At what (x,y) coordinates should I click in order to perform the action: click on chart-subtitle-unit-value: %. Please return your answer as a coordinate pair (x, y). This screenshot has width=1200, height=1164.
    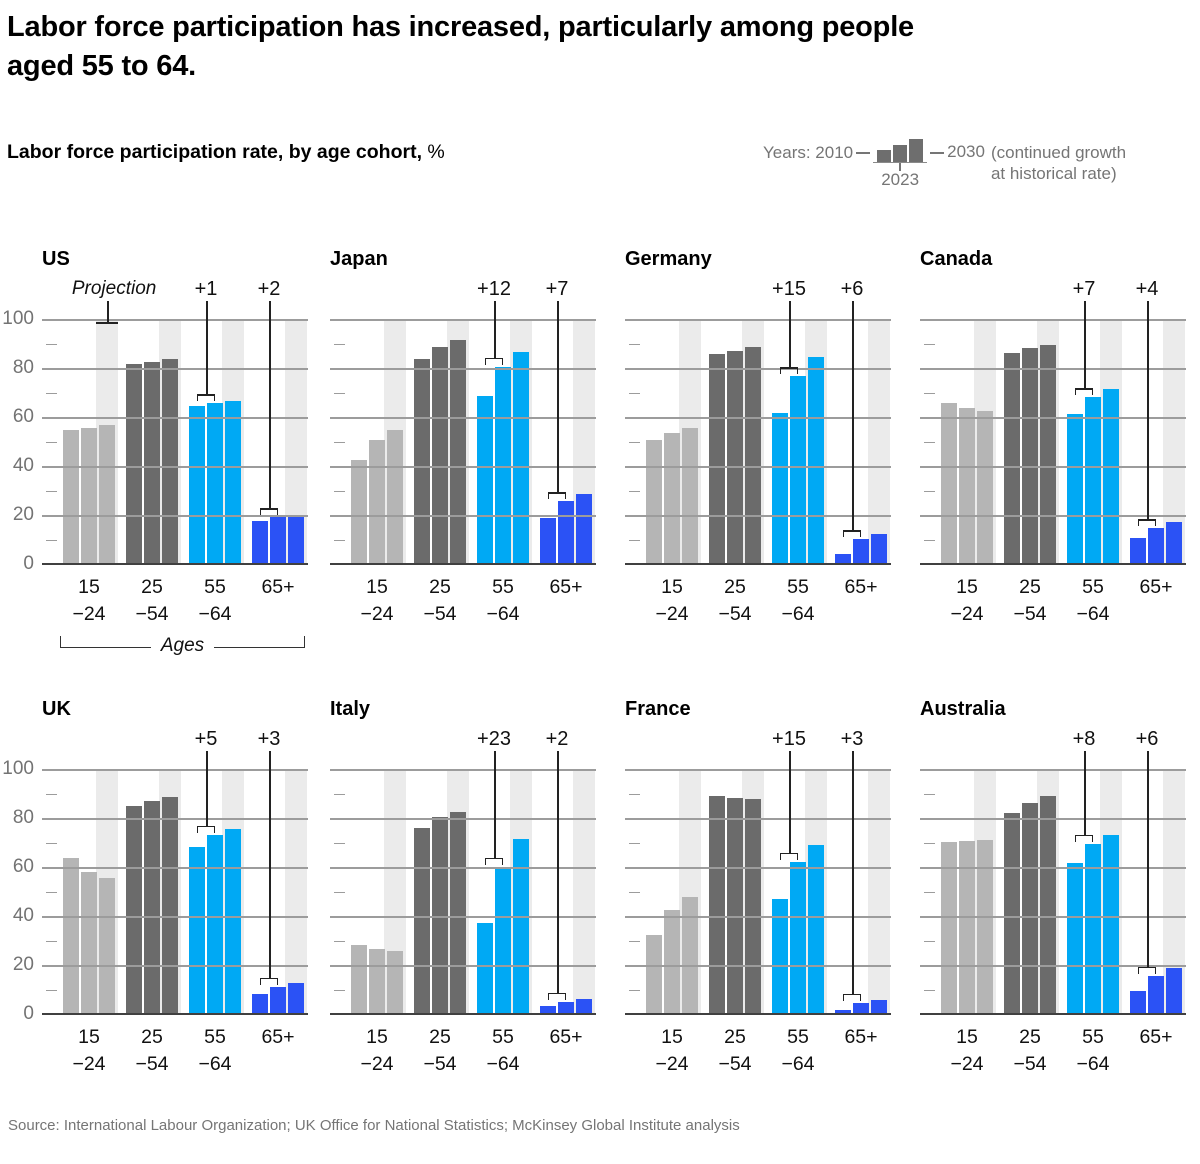
    Looking at the image, I should click on (436, 152).